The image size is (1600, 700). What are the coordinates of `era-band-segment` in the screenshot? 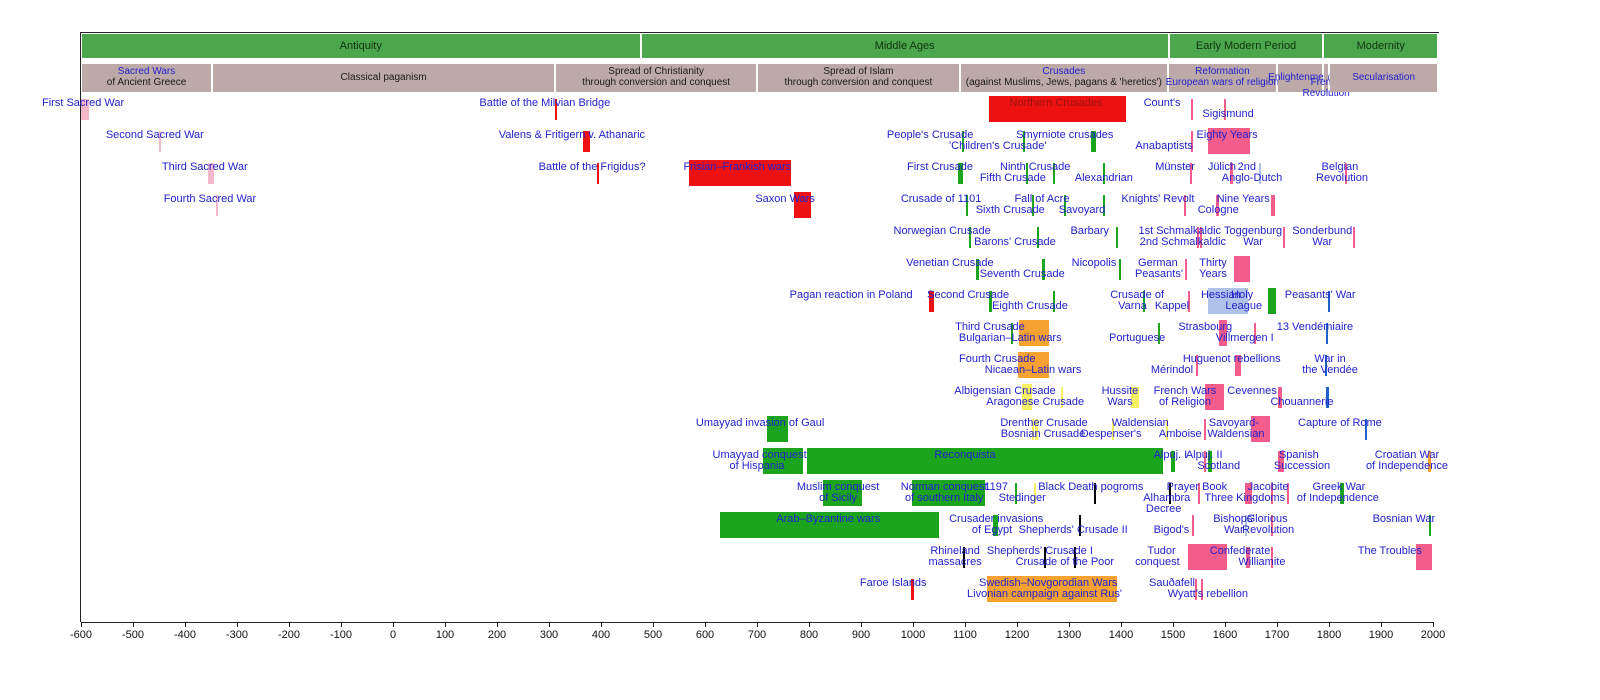 It's located at (147, 78).